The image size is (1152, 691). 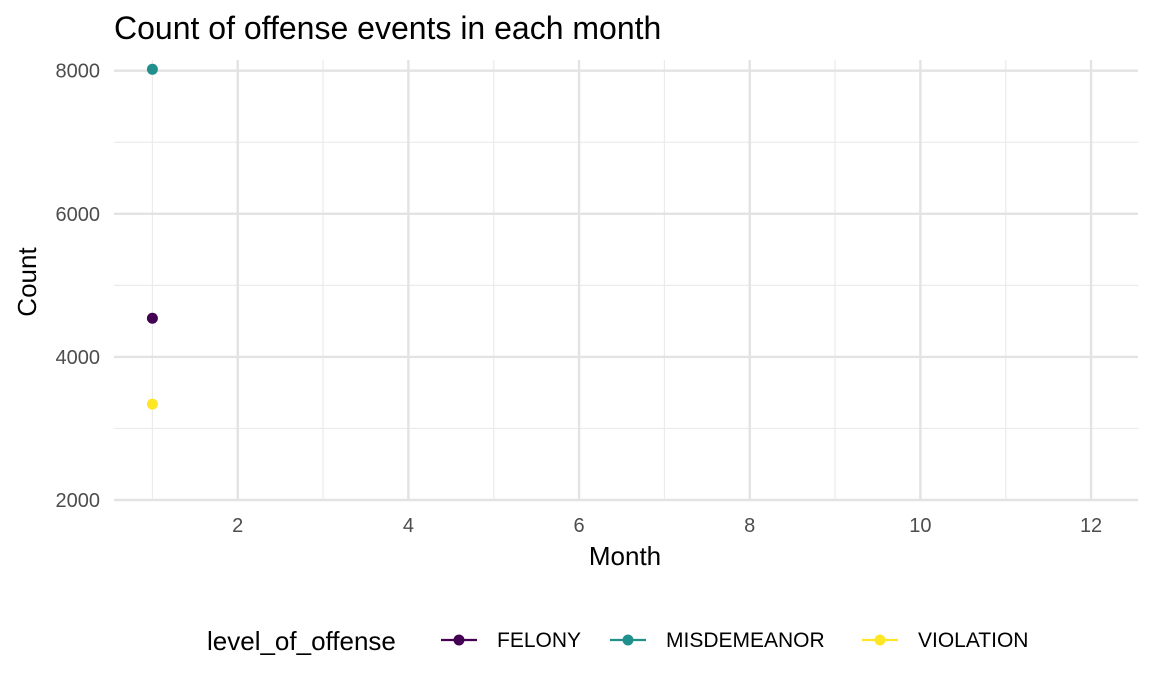 What do you see at coordinates (1091, 526) in the screenshot?
I see `x-tick-label: 12` at bounding box center [1091, 526].